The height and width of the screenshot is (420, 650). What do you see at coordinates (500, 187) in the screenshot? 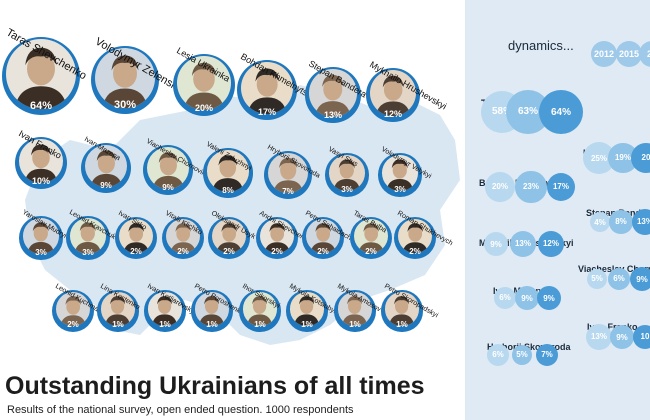
I see `dynamics-value-circle: 20%` at bounding box center [500, 187].